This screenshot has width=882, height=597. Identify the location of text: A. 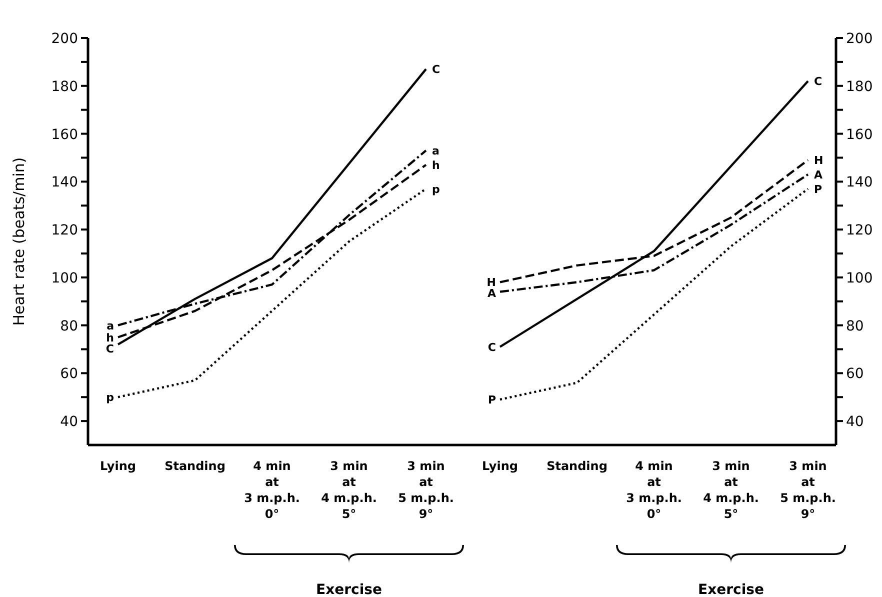
(818, 175).